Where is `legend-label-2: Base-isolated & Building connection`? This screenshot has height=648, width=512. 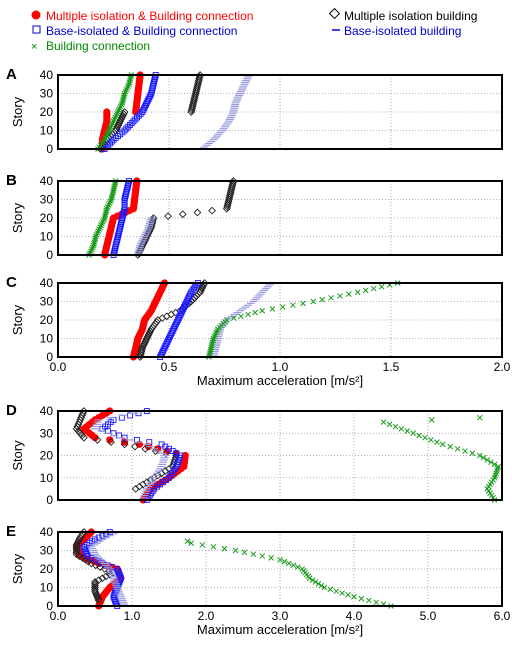 legend-label-2: Base-isolated & Building connection is located at coordinates (141, 31).